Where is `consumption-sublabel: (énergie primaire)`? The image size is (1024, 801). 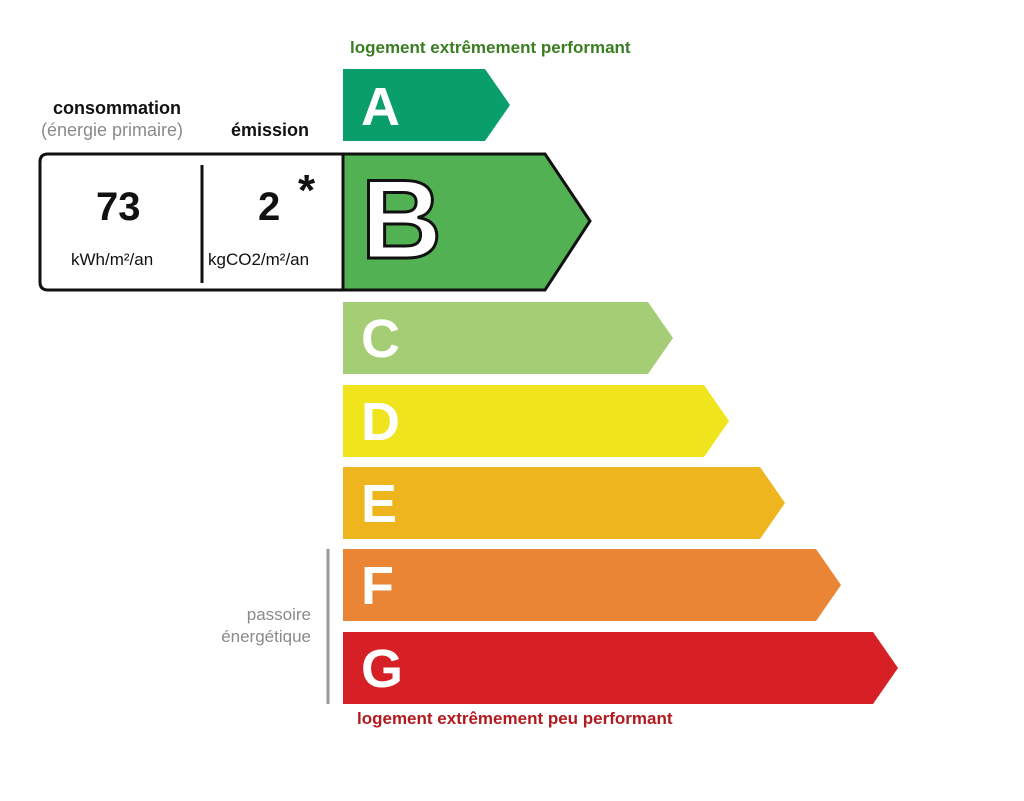 consumption-sublabel: (énergie primaire) is located at coordinates (112, 130).